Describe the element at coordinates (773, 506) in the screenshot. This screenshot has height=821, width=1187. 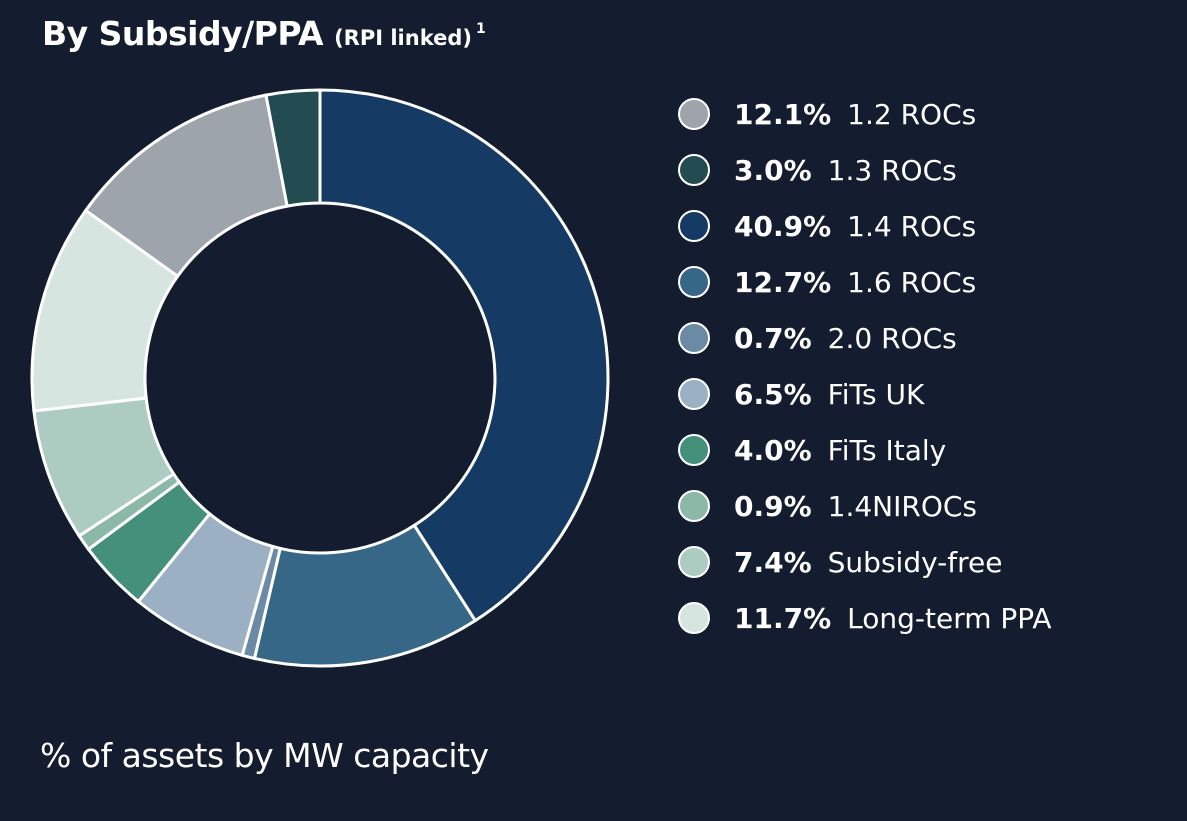
I see `legend-percent: 0.9%` at that location.